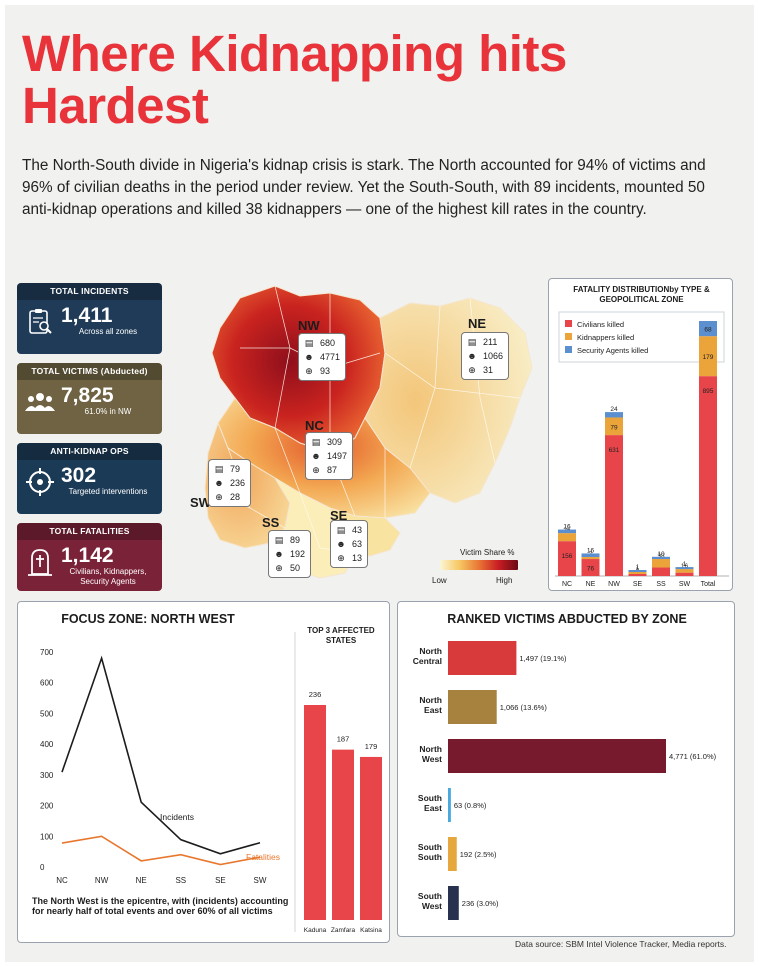 This screenshot has width=759, height=967. I want to click on fatality-bar-value: 179, so click(708, 357).